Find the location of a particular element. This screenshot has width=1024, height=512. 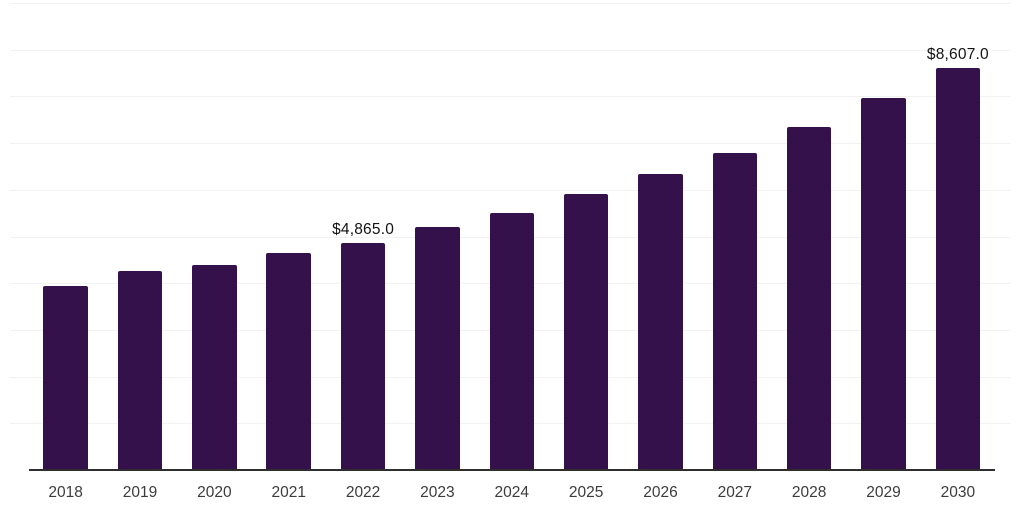

x-tick-2030: 2030 is located at coordinates (958, 492).